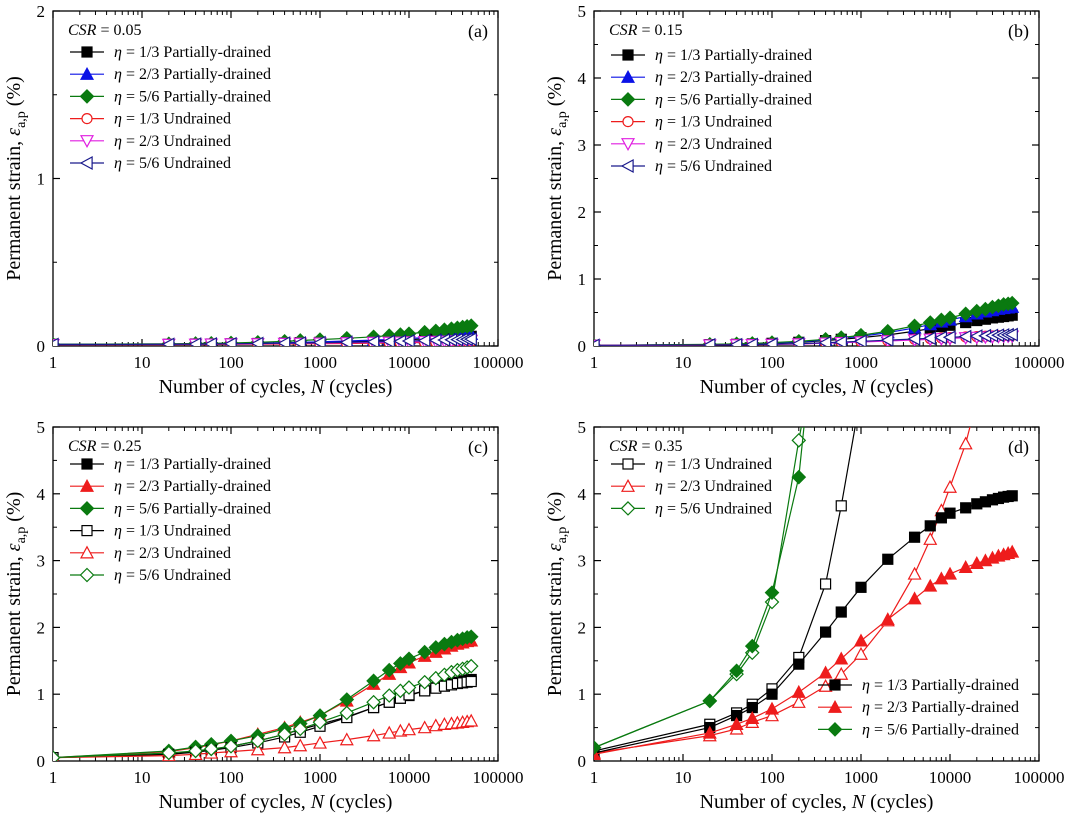 This screenshot has height=827, width=1079. I want to click on legend-entry: η = 2/3 Partially-drained, so click(940, 707).